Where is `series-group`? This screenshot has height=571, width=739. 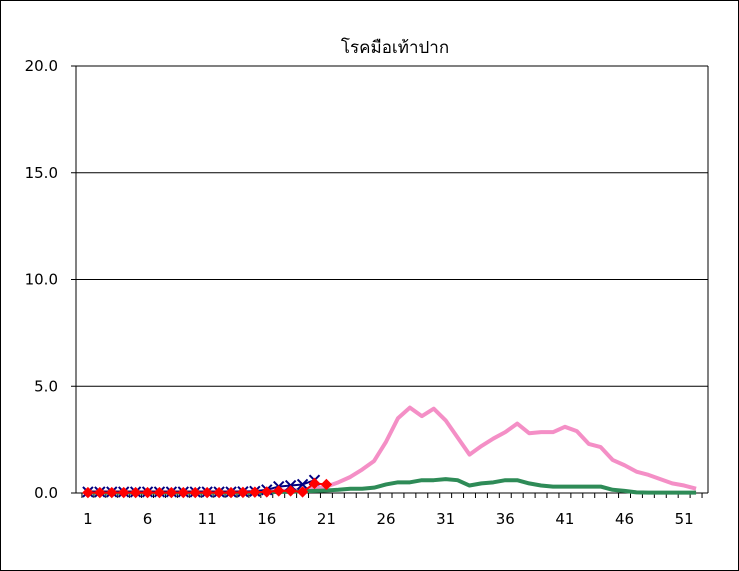 series-group is located at coordinates (389, 452).